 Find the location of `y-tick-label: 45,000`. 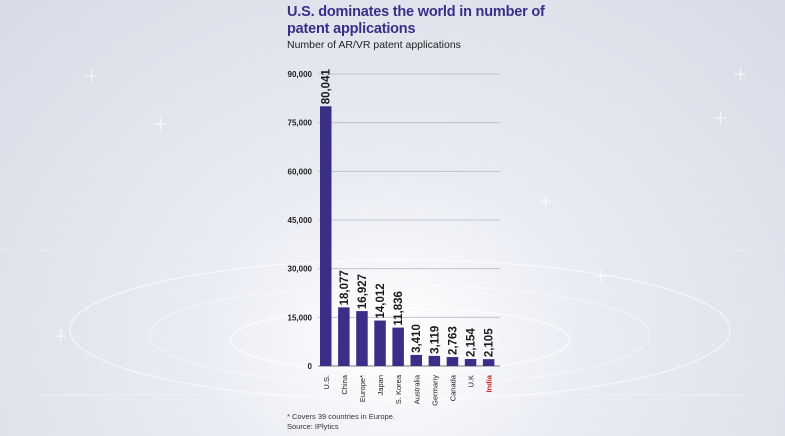

y-tick-label: 45,000 is located at coordinates (300, 220).